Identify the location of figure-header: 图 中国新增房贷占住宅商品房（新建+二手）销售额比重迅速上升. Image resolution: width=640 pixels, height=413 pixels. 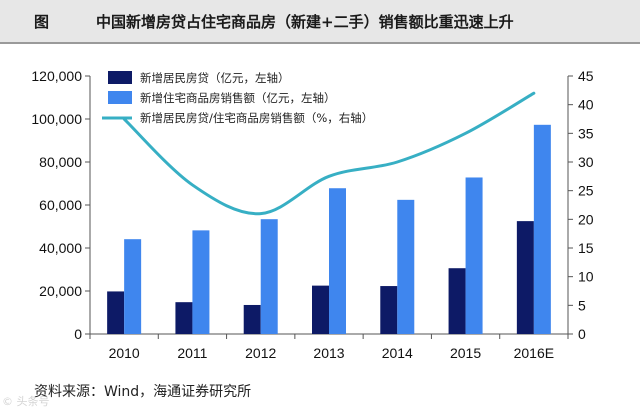
(320, 22).